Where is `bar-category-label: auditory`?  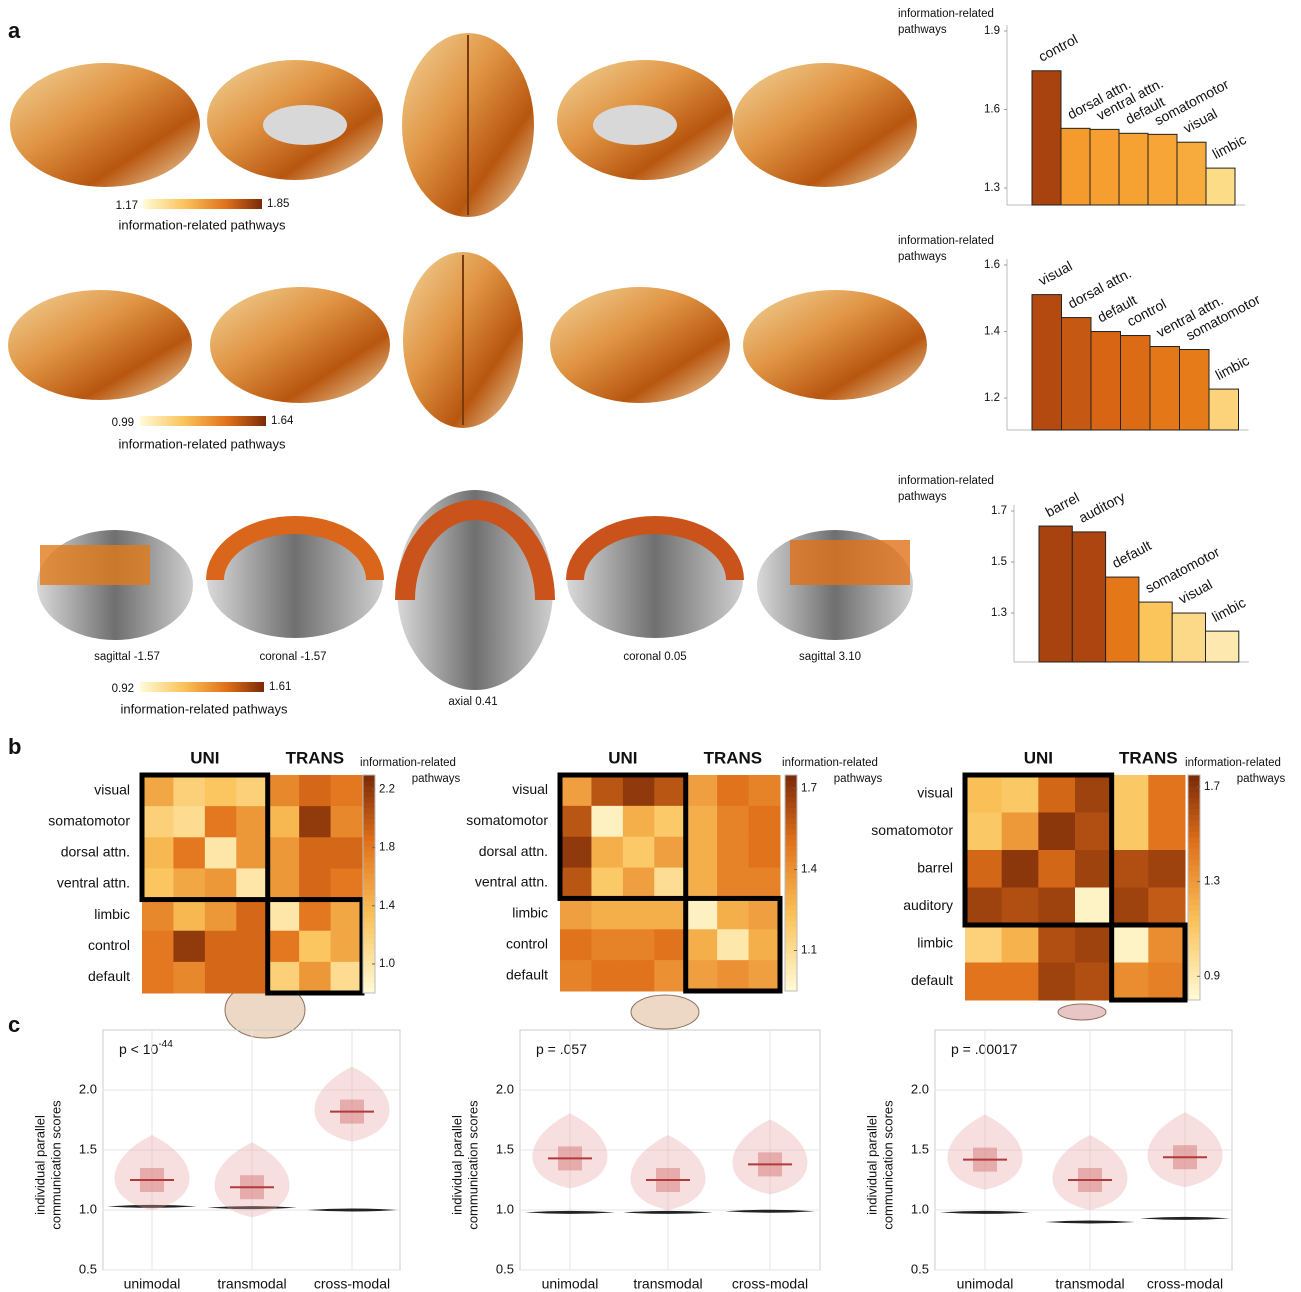 bar-category-label: auditory is located at coordinates (1101, 507).